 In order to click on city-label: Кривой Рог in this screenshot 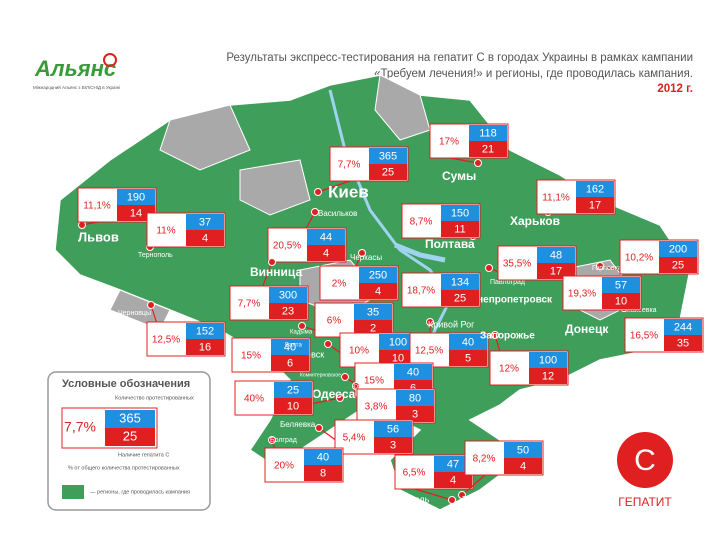, I will do `click(451, 324)`.